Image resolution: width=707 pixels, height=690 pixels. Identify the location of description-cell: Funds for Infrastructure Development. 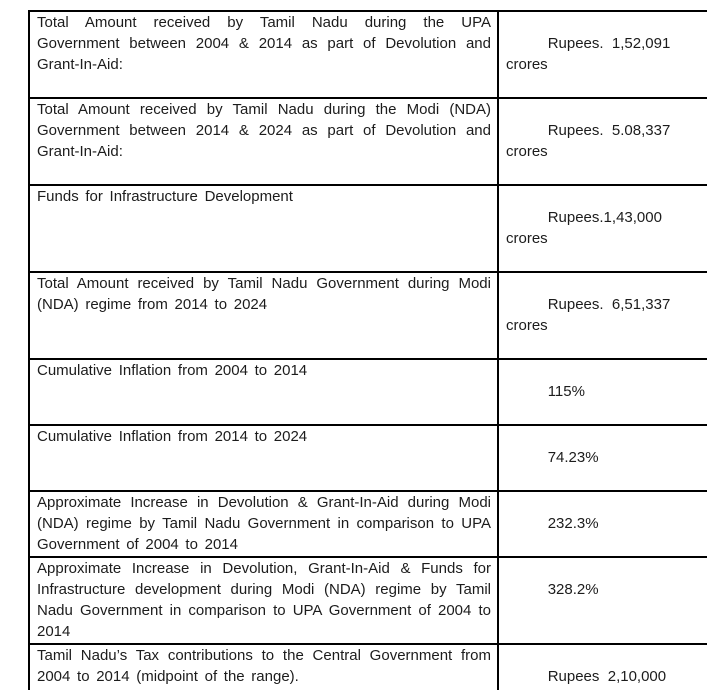
(263, 228).